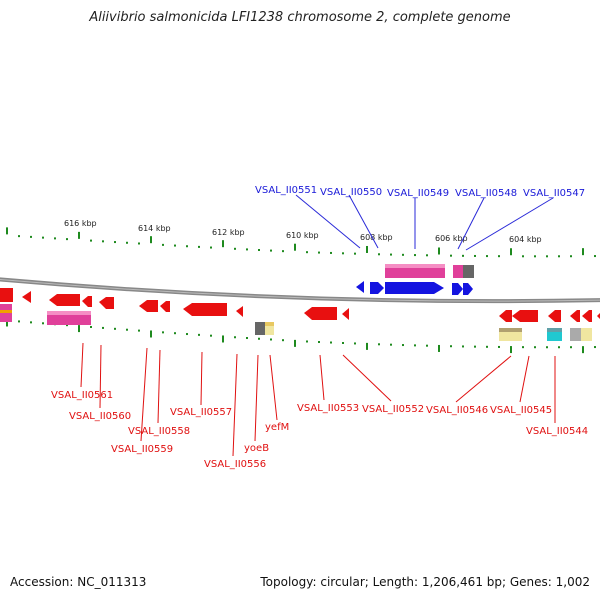  Describe the element at coordinates (468, 271) in the screenshot. I see `feature-grey-forward` at that location.